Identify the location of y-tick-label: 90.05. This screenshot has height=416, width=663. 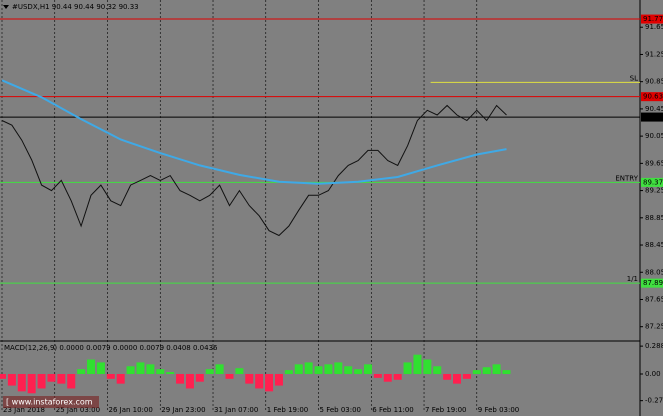
(654, 136).